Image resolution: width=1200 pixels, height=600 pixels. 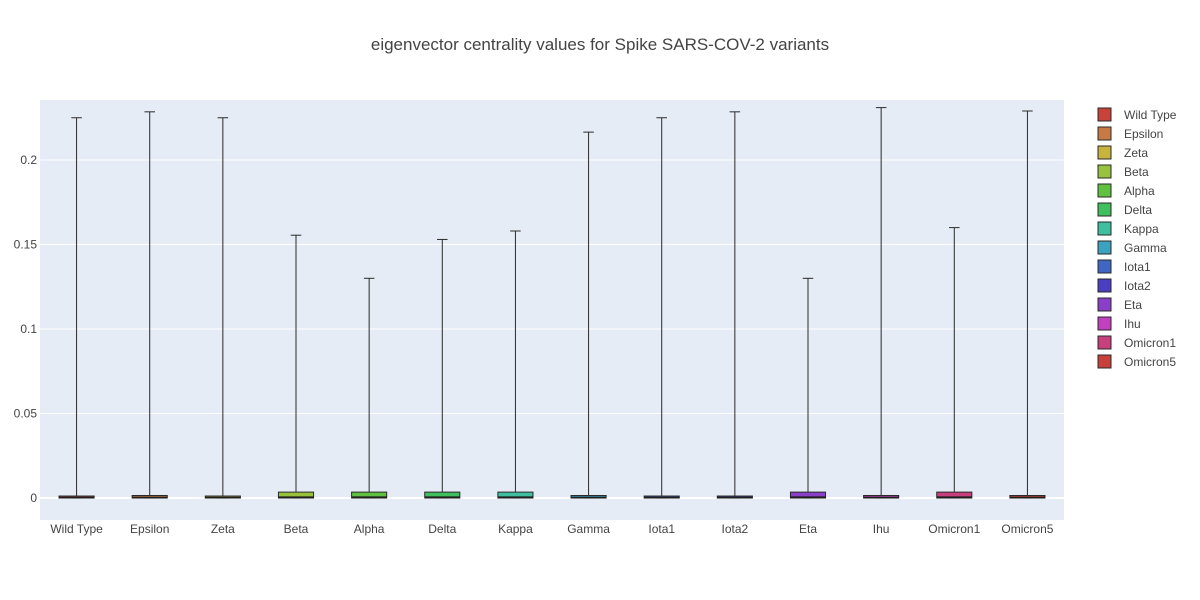 What do you see at coordinates (1150, 343) in the screenshot?
I see `legend-label: Omicron1` at bounding box center [1150, 343].